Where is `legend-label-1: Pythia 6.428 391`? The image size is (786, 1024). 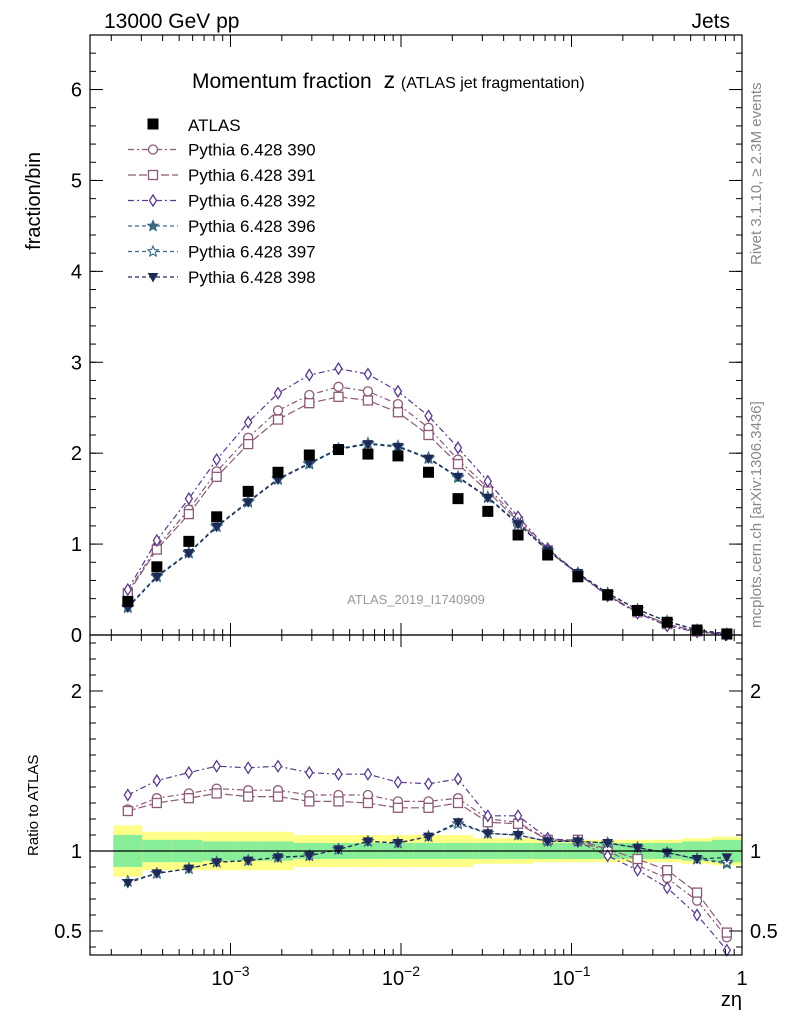
legend-label-1: Pythia 6.428 391 is located at coordinates (252, 175).